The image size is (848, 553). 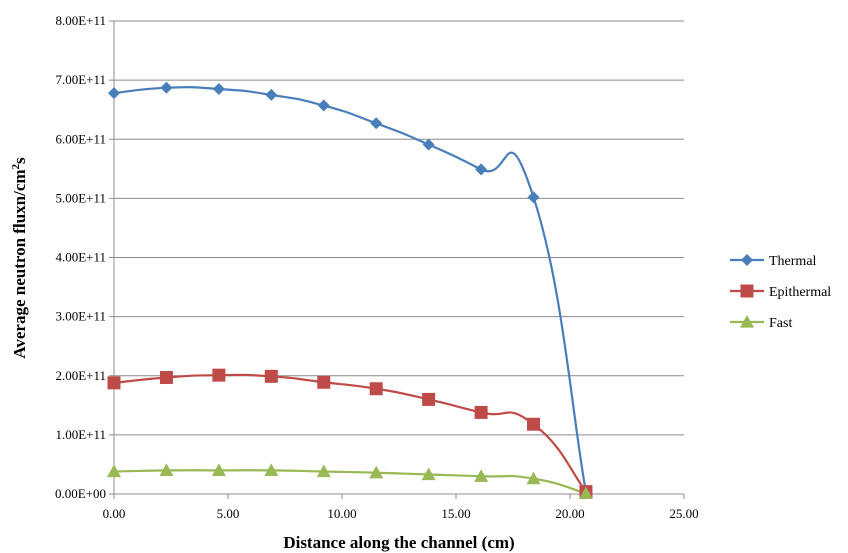 I want to click on legend-label-thermal: Thermal, so click(x=793, y=261).